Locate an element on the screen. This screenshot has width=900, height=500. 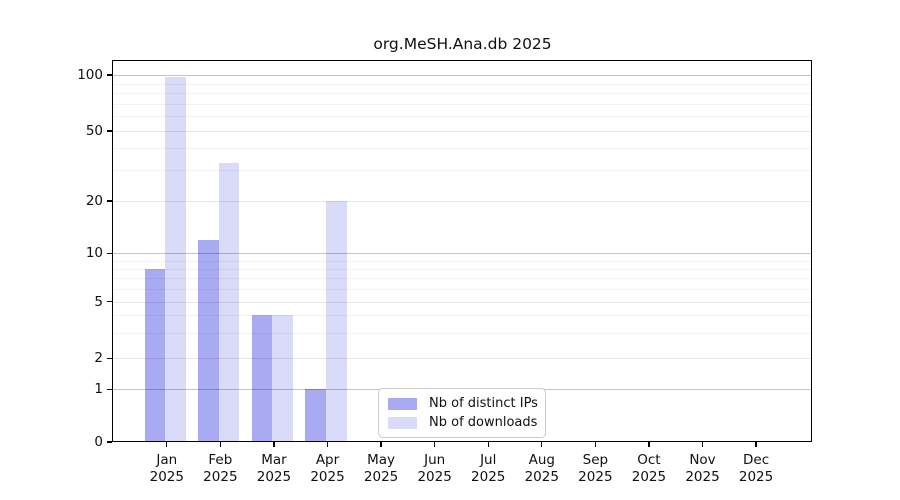
x-tick-label-feb: Feb 2025 is located at coordinates (220, 468).